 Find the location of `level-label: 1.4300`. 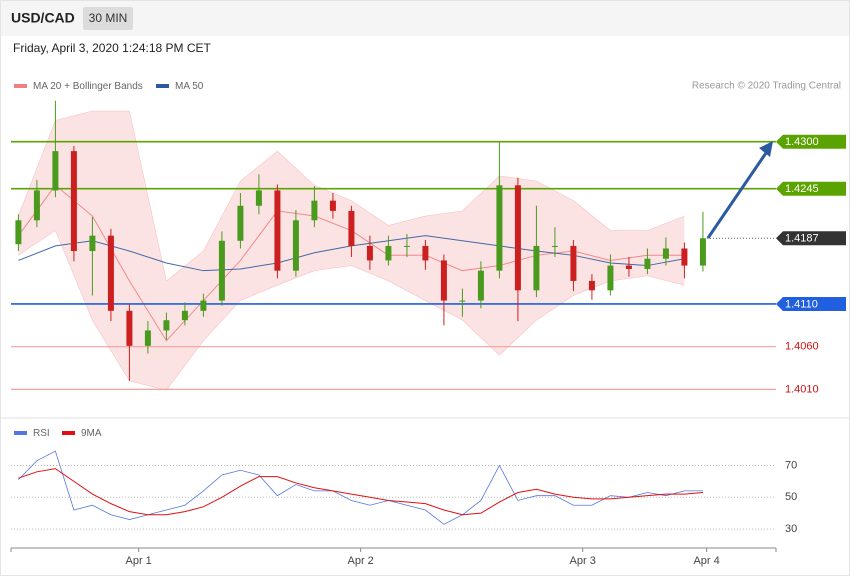

level-label: 1.4300 is located at coordinates (802, 142).